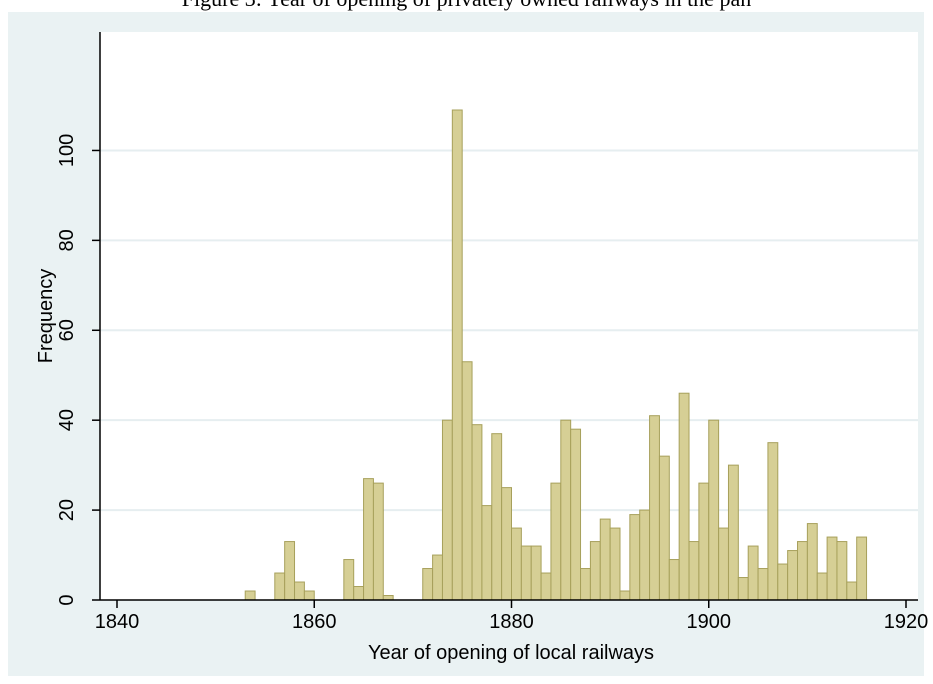 The width and height of the screenshot is (933, 684). What do you see at coordinates (709, 622) in the screenshot?
I see `x-tick-label: 1900` at bounding box center [709, 622].